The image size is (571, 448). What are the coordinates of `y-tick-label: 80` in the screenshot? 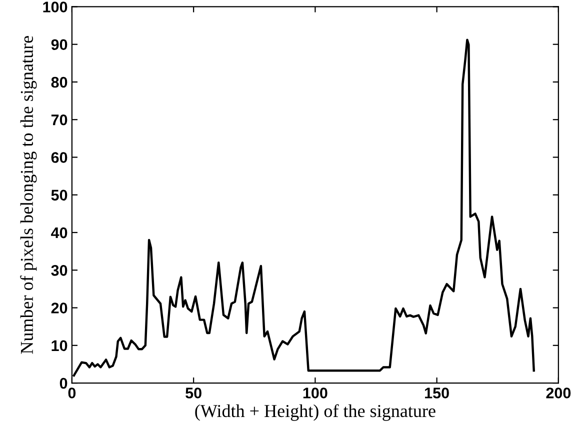 It's located at (59, 82).